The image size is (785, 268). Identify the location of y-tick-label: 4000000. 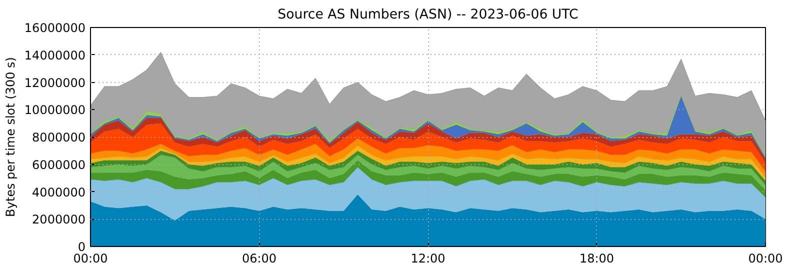
(59, 192).